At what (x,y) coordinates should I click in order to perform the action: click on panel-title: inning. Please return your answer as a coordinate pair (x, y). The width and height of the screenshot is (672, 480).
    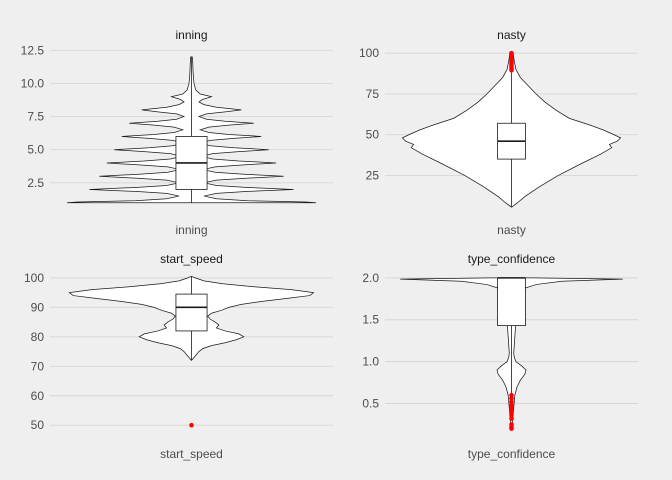
    Looking at the image, I should click on (191, 35).